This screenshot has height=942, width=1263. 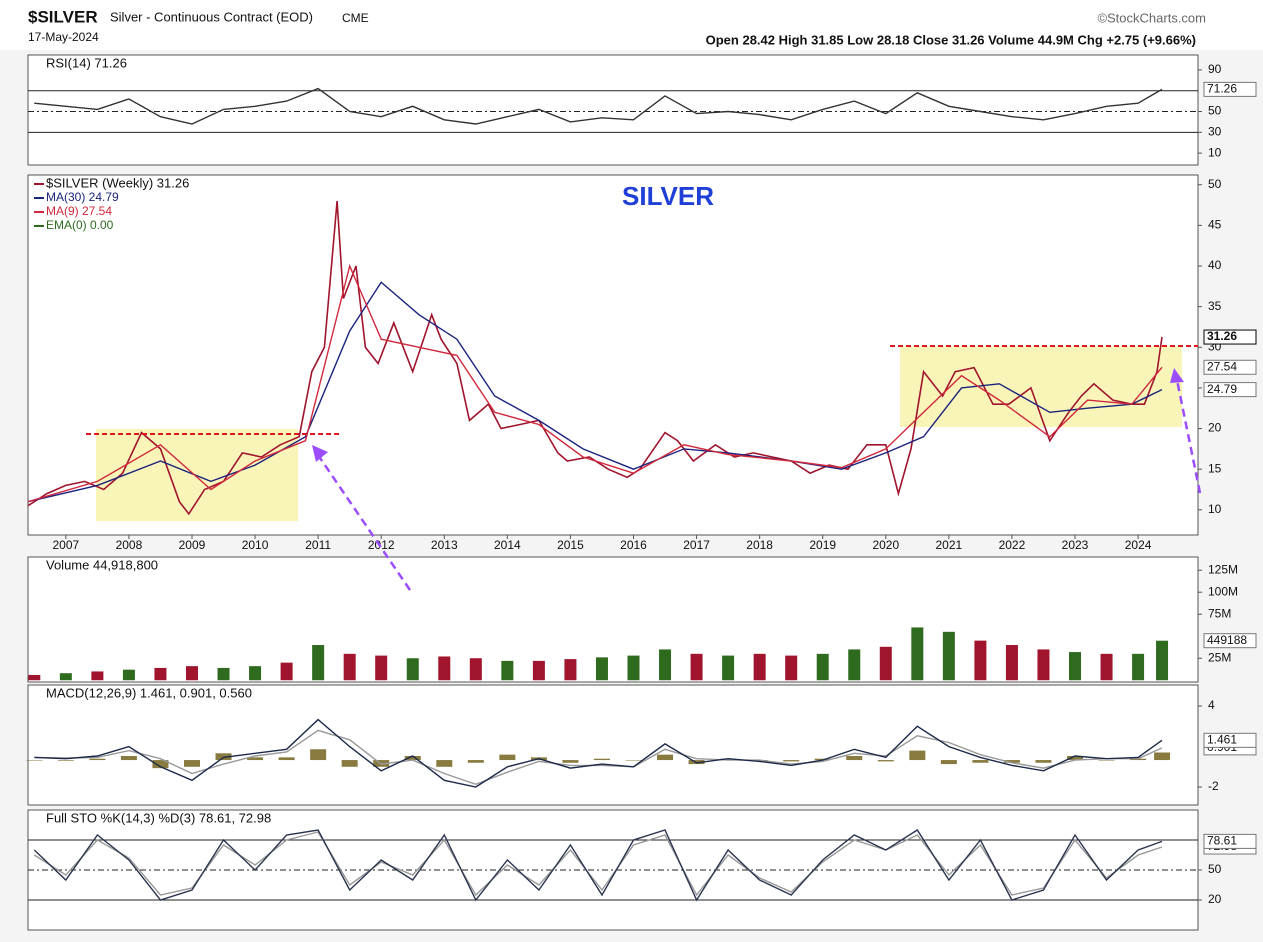 I want to click on y-tick-label: 10, so click(x=1215, y=152).